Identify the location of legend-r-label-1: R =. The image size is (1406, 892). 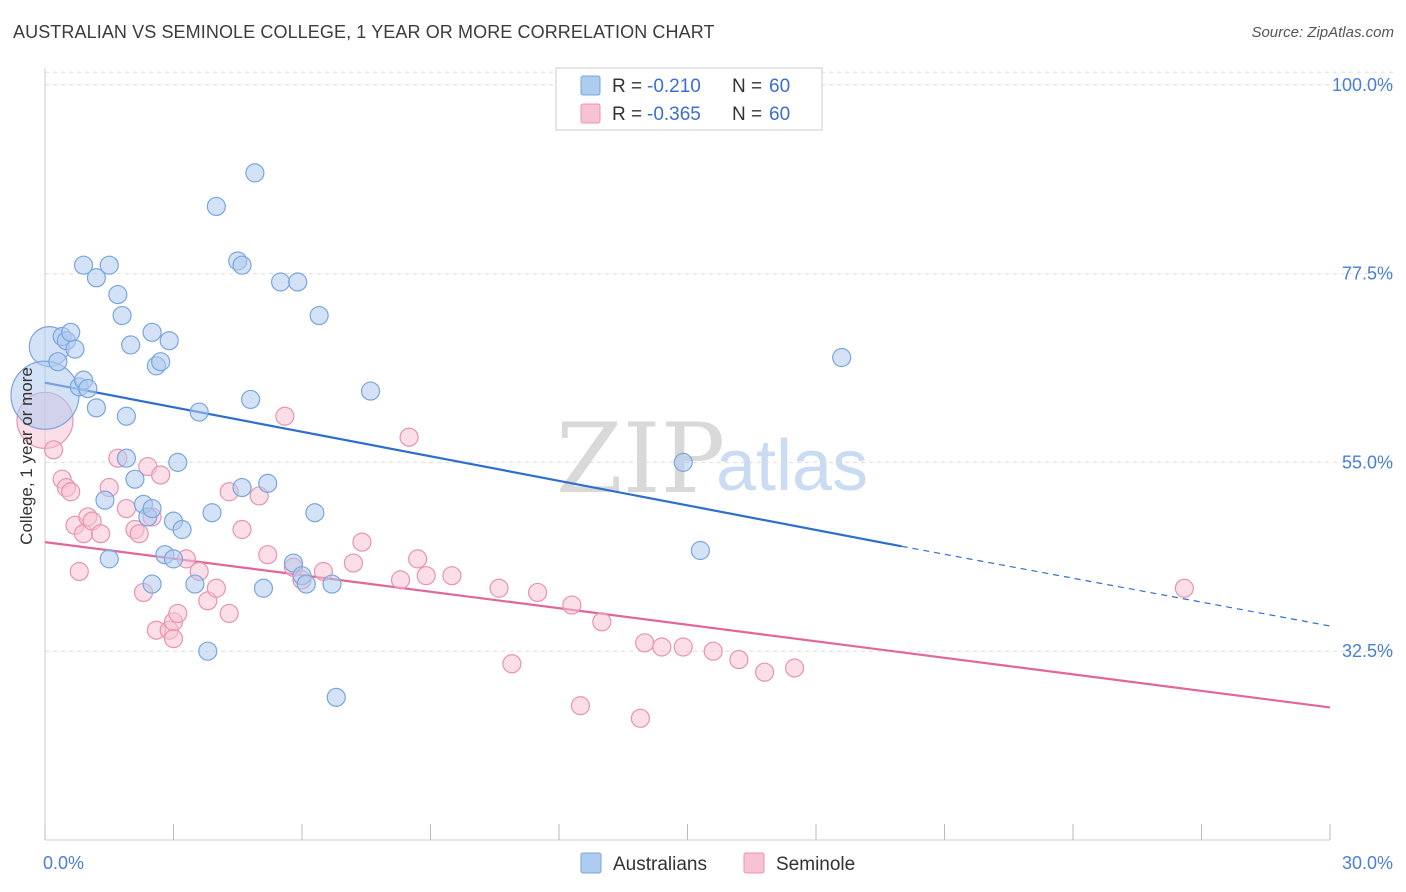
(627, 86).